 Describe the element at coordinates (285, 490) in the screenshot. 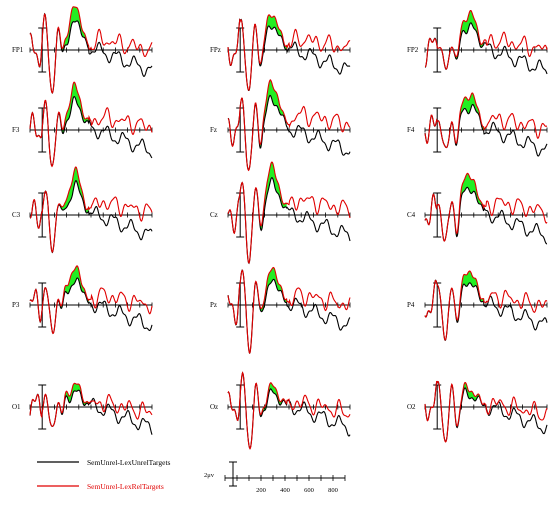

I see `time-tick-label: 400` at that location.